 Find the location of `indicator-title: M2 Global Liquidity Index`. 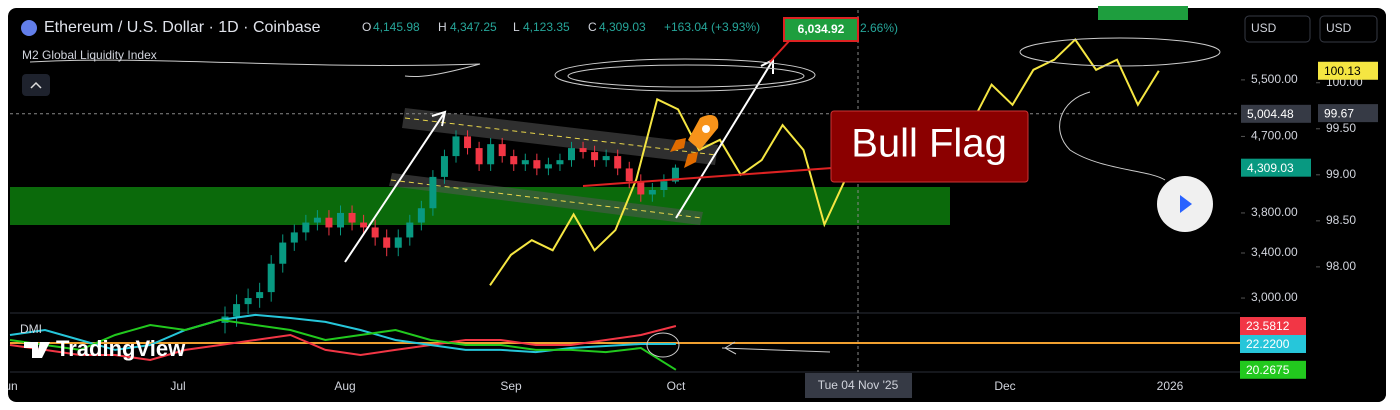

indicator-title: M2 Global Liquidity Index is located at coordinates (89, 55).